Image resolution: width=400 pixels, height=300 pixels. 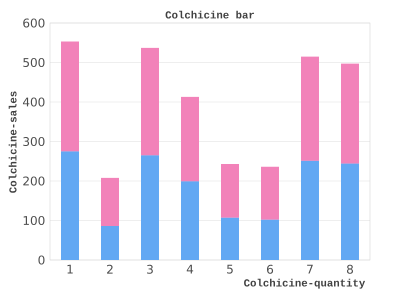 I want to click on y-tick-label: 400, so click(x=33, y=102).